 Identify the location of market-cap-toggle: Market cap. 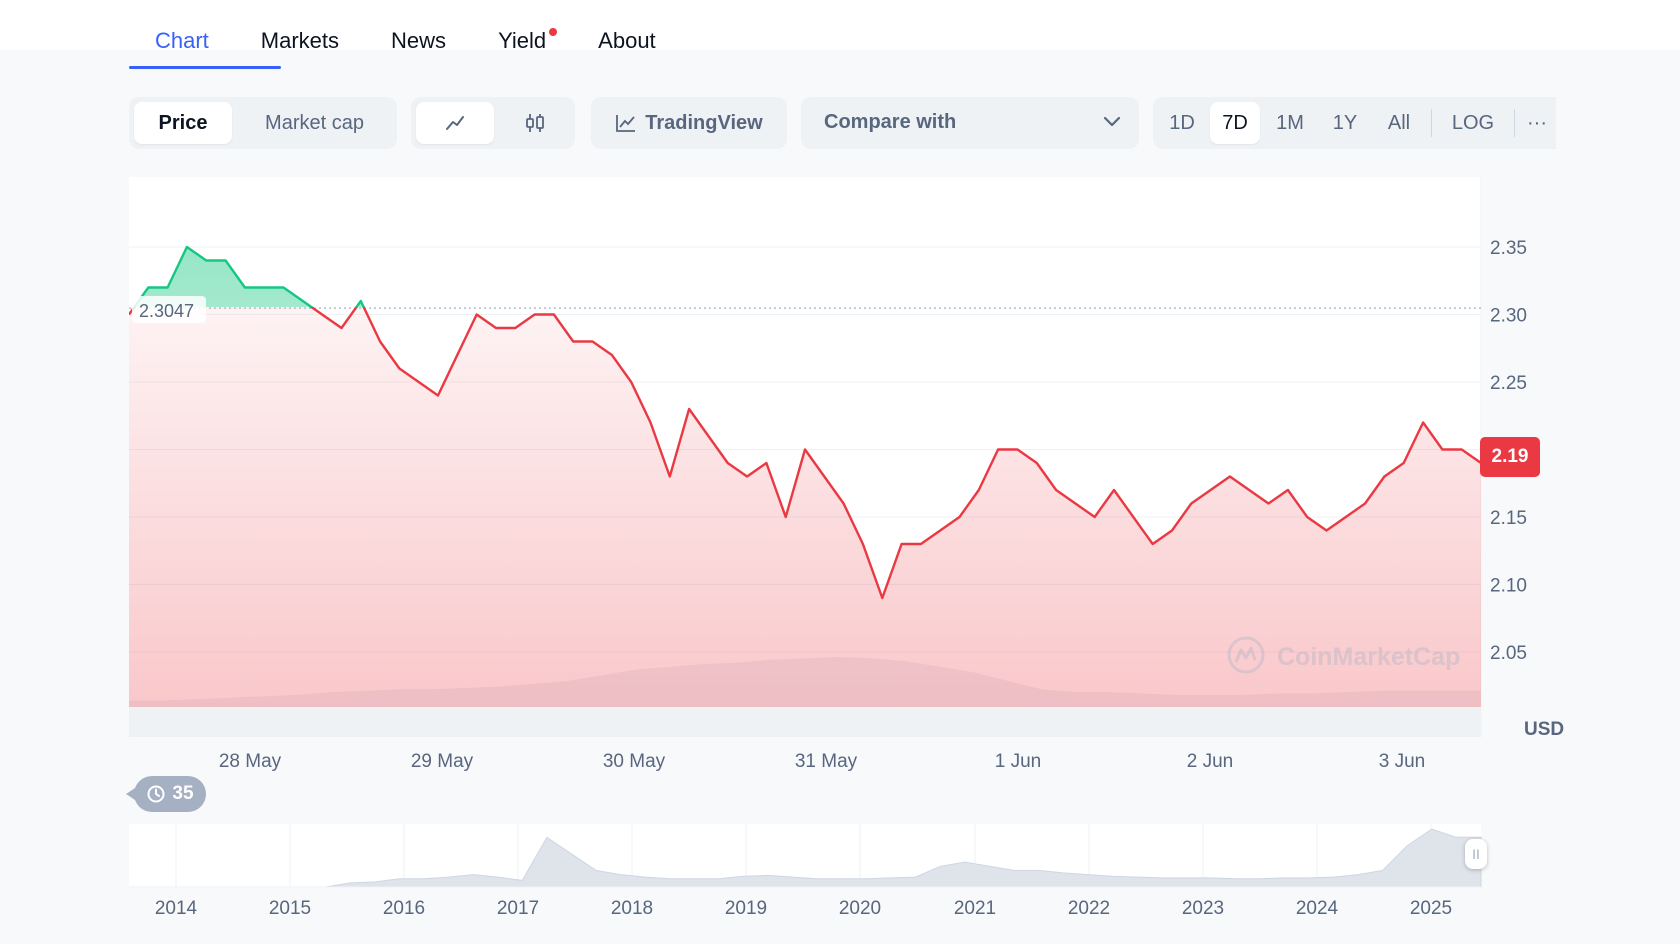
(314, 122).